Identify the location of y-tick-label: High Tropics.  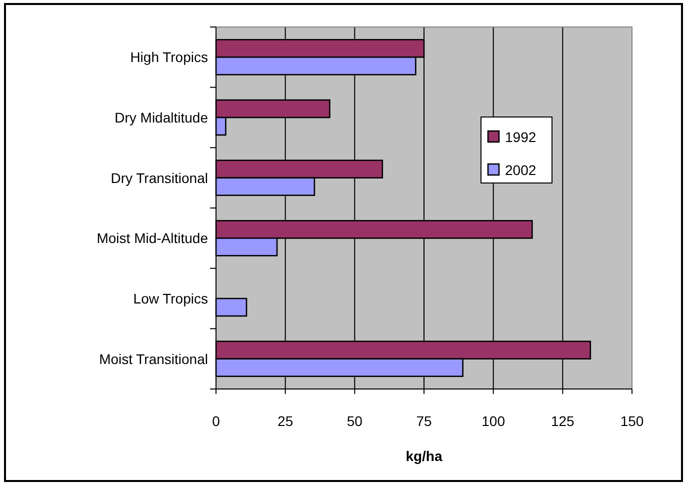
(169, 57).